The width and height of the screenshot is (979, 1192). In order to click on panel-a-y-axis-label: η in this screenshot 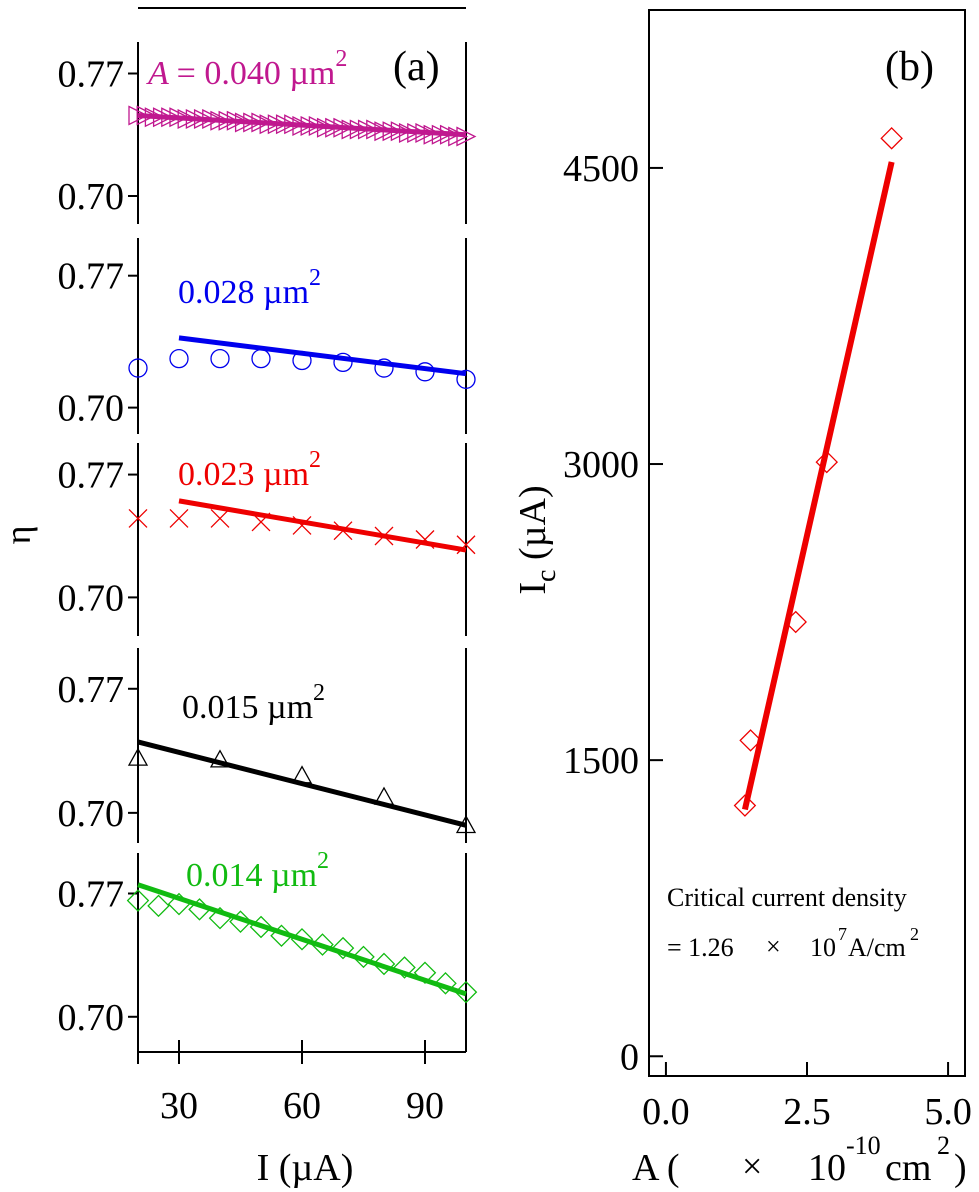, I will do `click(19, 535)`.